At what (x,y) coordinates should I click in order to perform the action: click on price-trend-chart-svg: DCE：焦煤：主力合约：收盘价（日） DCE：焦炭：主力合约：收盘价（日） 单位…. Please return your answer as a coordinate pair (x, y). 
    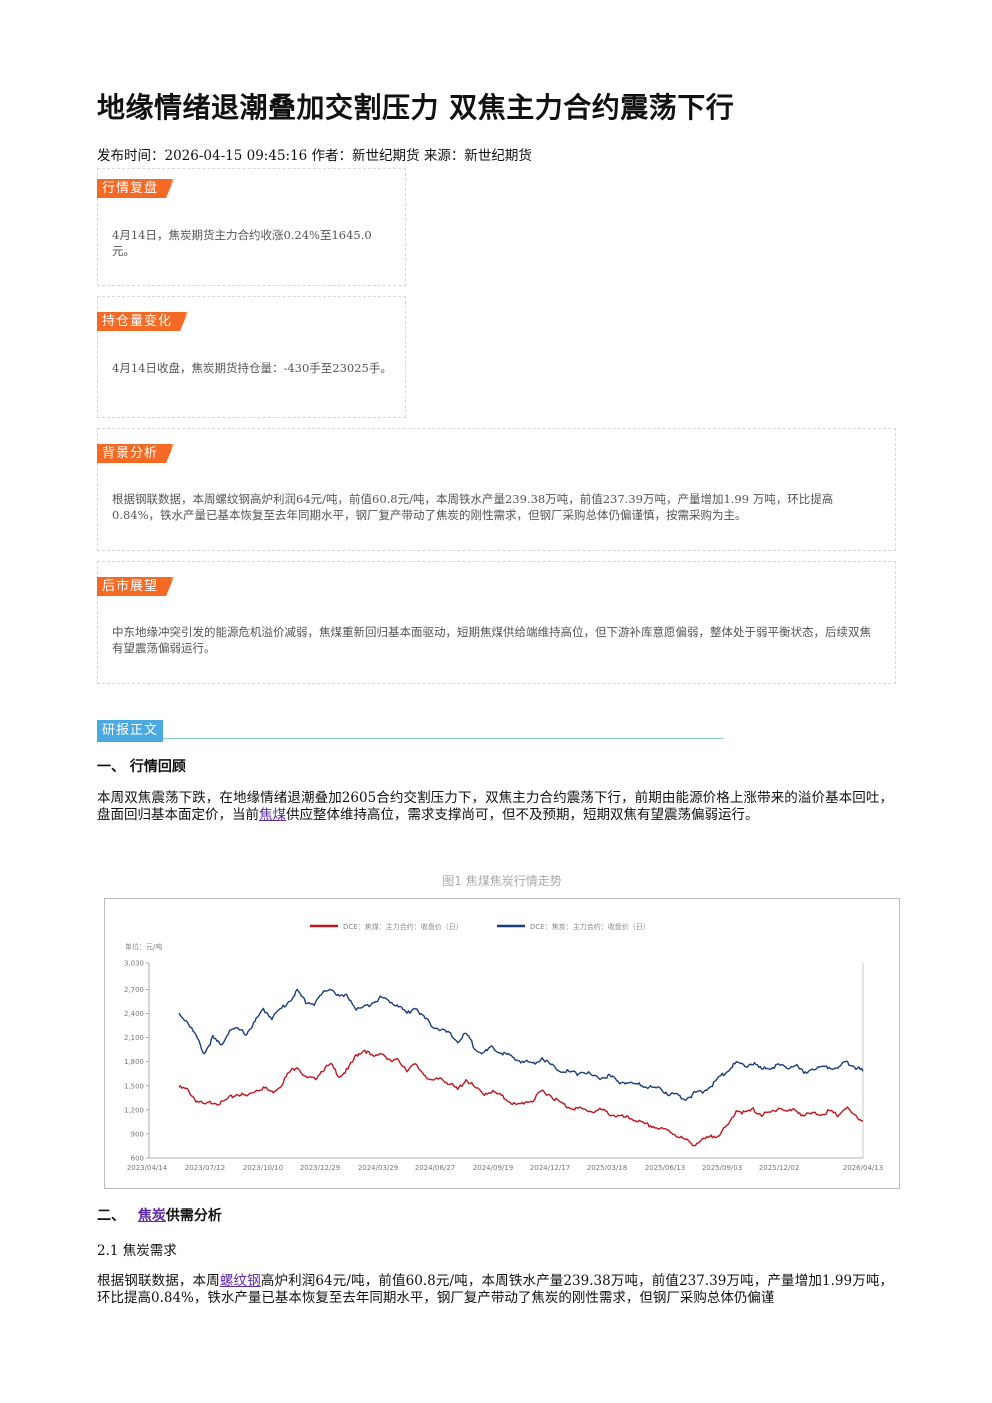
    Looking at the image, I should click on (503, 1047).